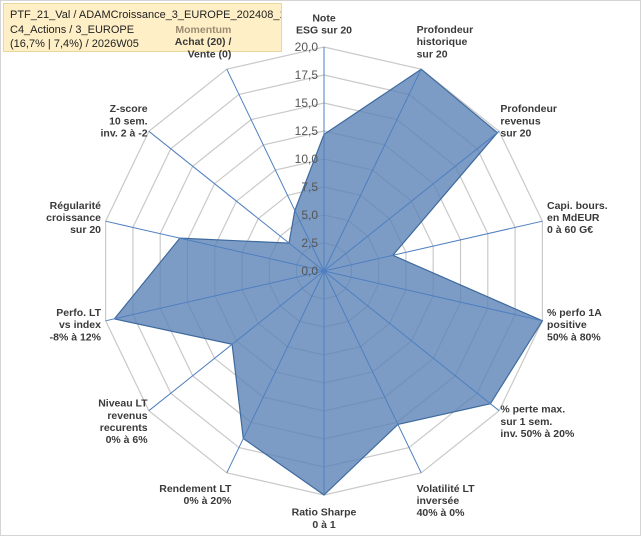 This screenshot has height=536, width=641. What do you see at coordinates (526, 422) in the screenshot?
I see `axis-label-line: sur 1 sem.` at bounding box center [526, 422].